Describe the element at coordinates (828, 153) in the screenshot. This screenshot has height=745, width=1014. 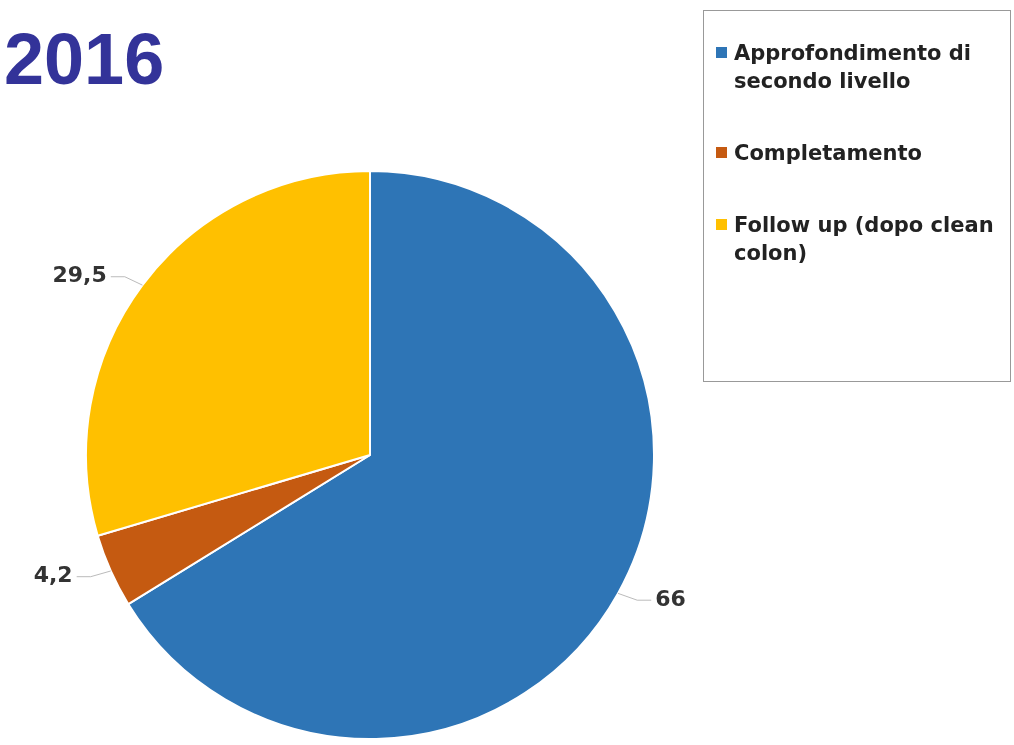
I see `legend-label: Completamento` at that location.